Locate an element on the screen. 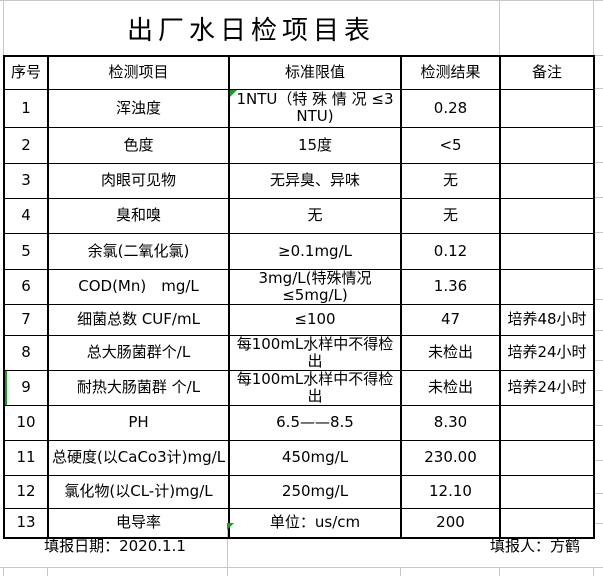 This screenshot has width=603, height=576. cell-result: 1.36 is located at coordinates (450, 286).